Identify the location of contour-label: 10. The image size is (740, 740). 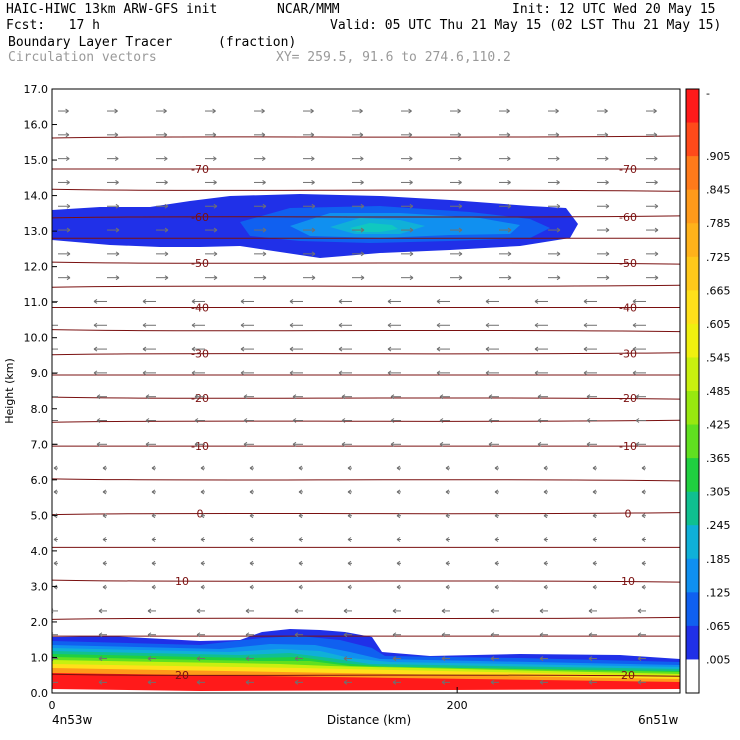
(182, 581).